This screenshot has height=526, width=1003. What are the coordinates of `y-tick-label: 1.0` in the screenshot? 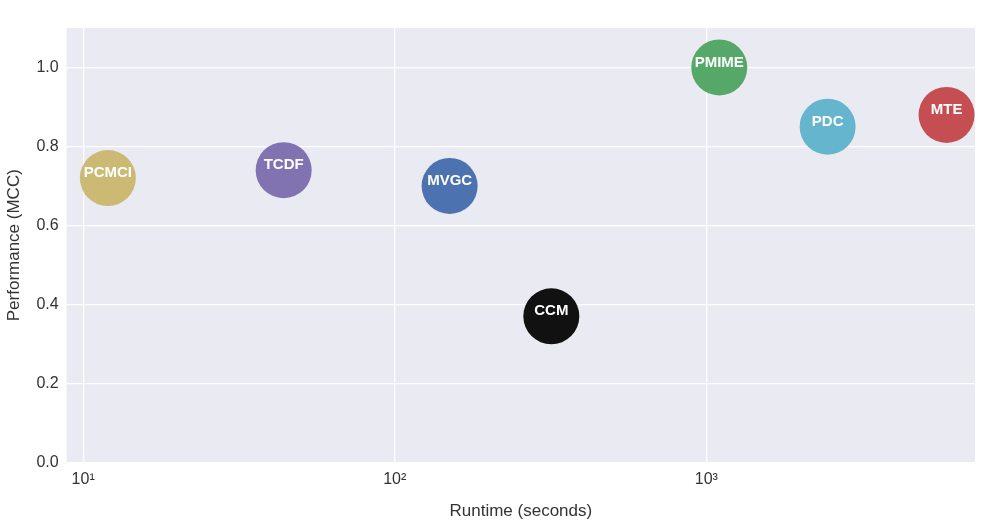 It's located at (47, 66).